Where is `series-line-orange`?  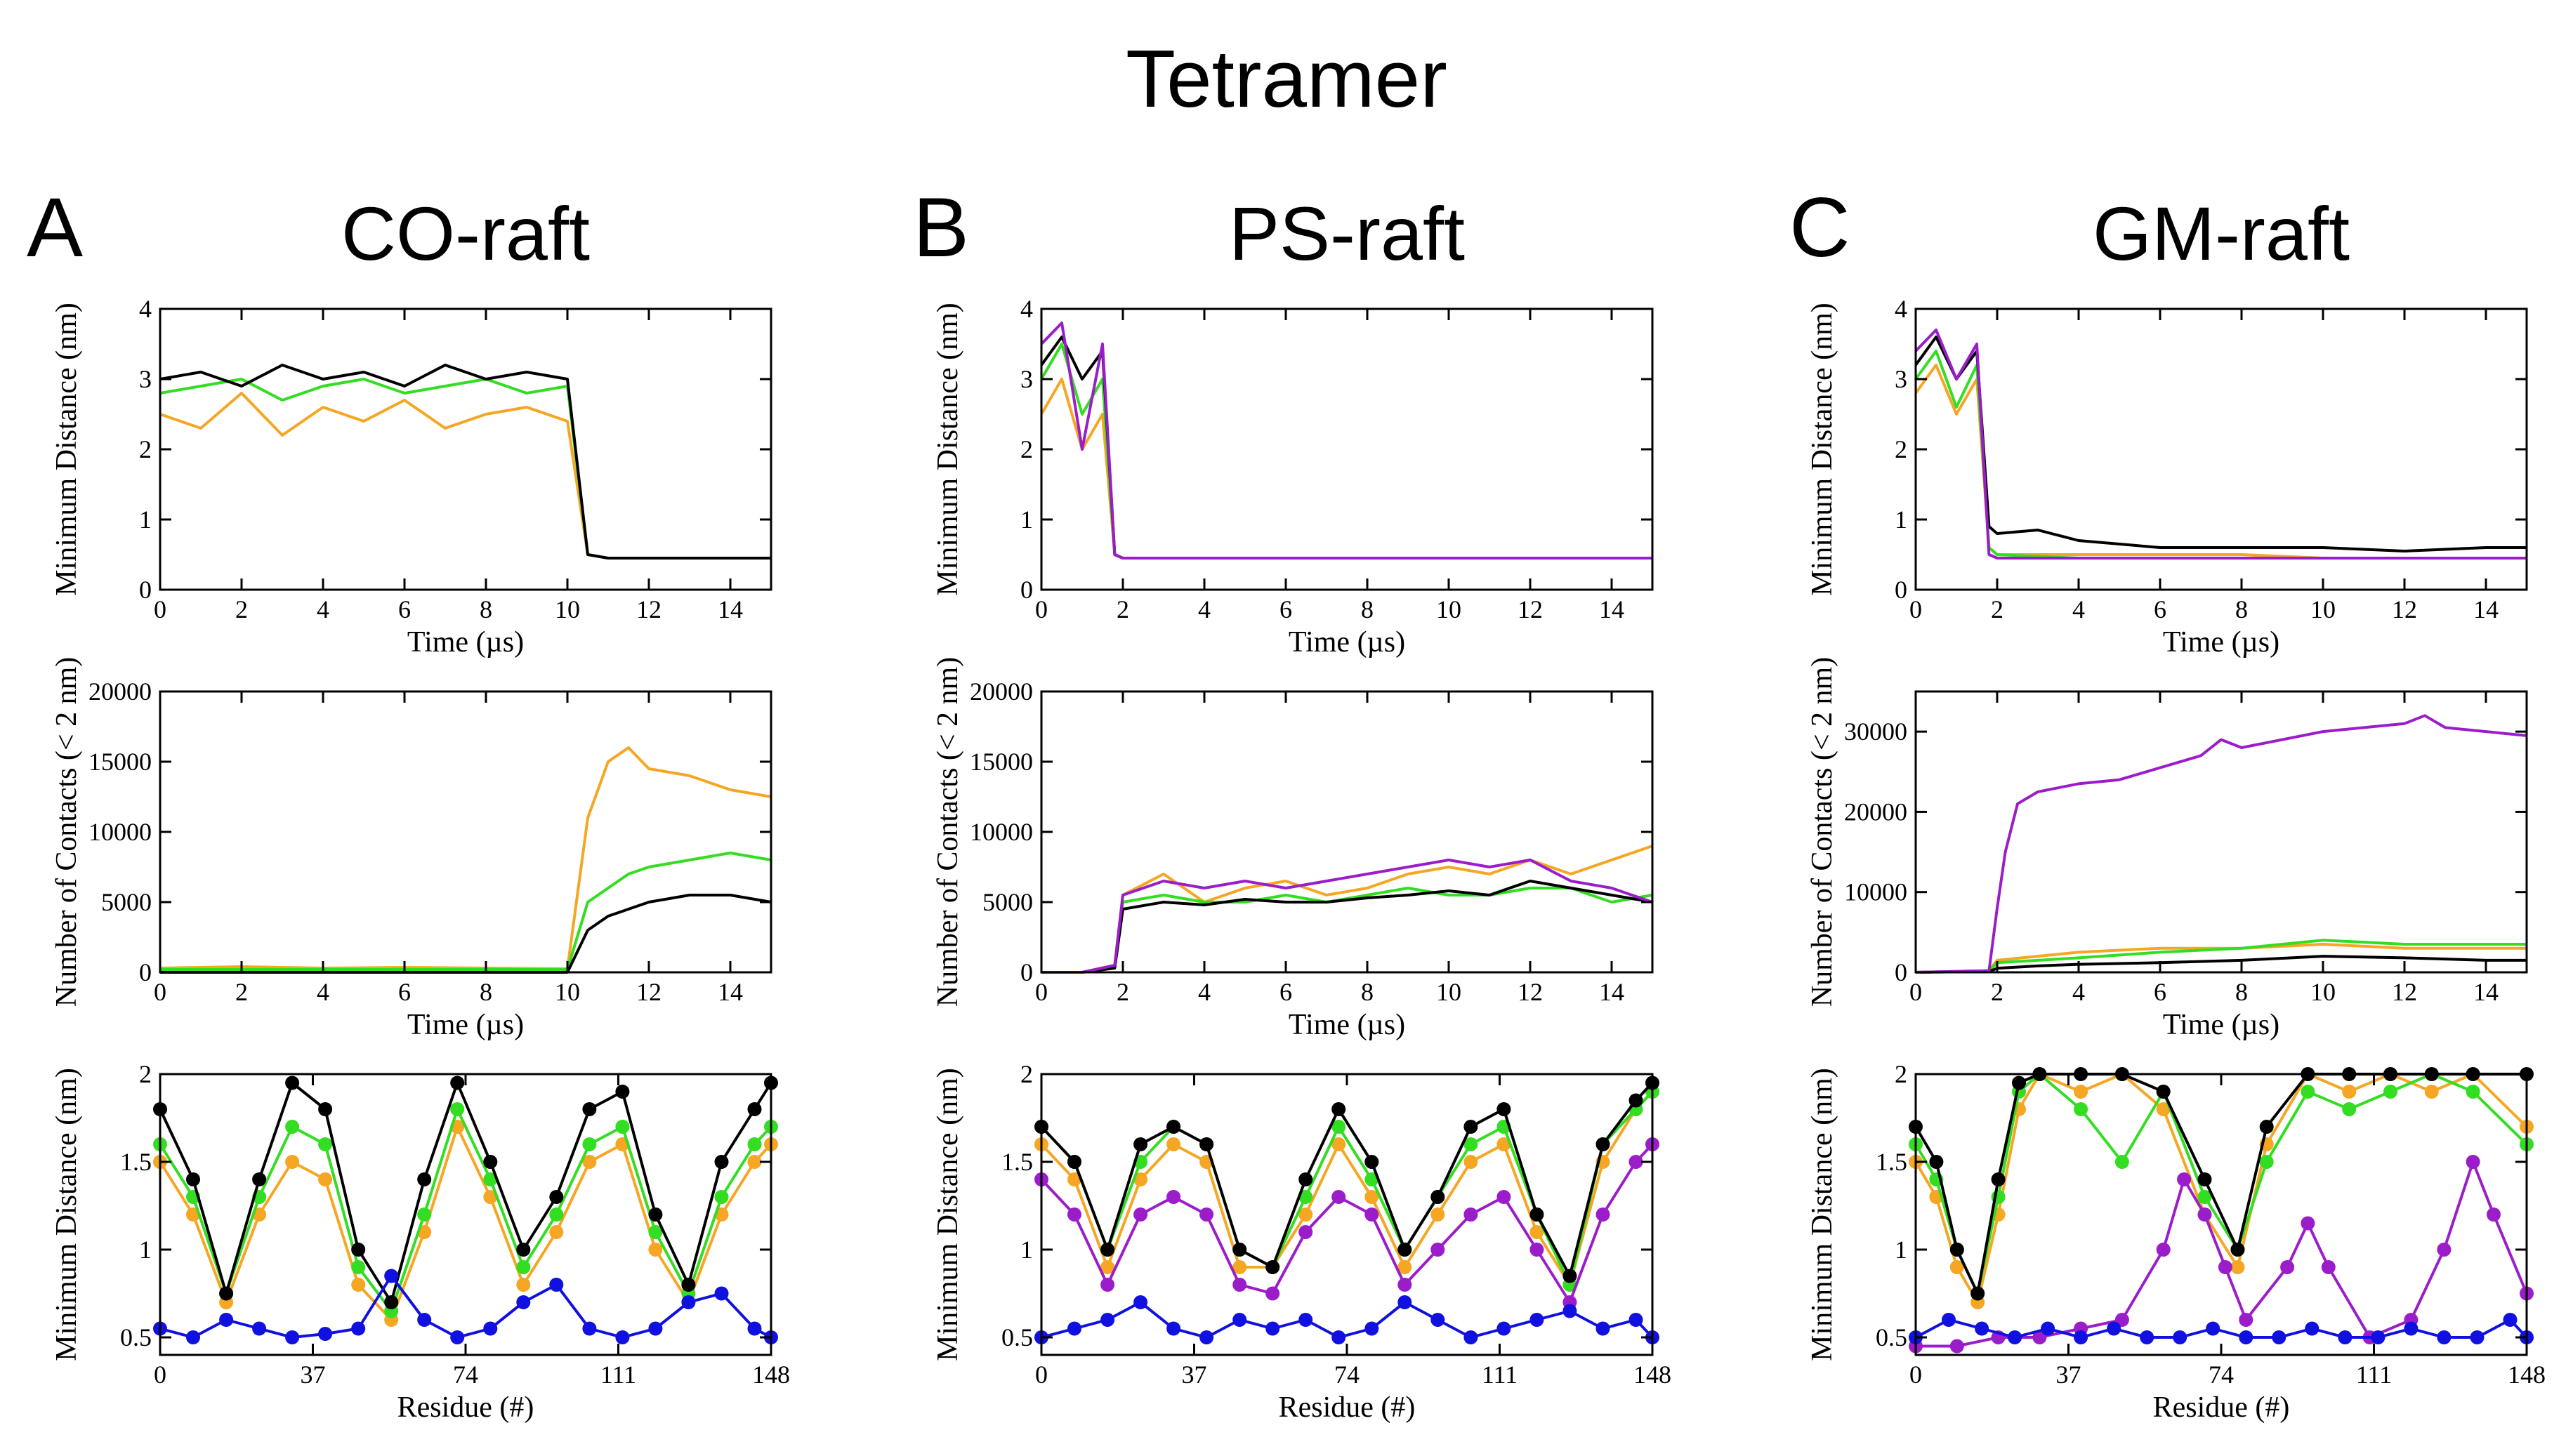 series-line-orange is located at coordinates (465, 858).